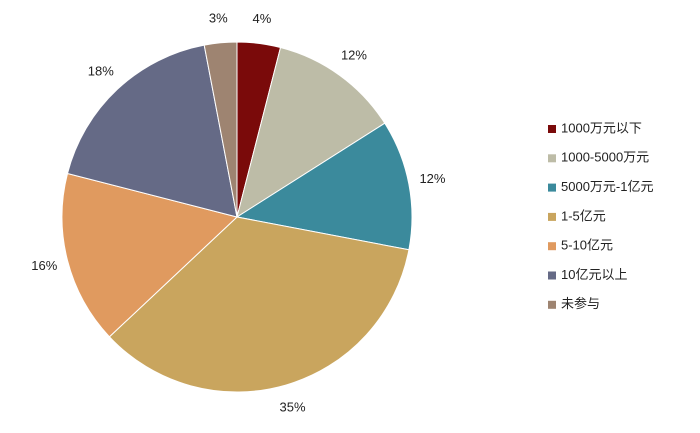  What do you see at coordinates (583, 215) in the screenshot?
I see `legend-label: 1-5亿元` at bounding box center [583, 215].